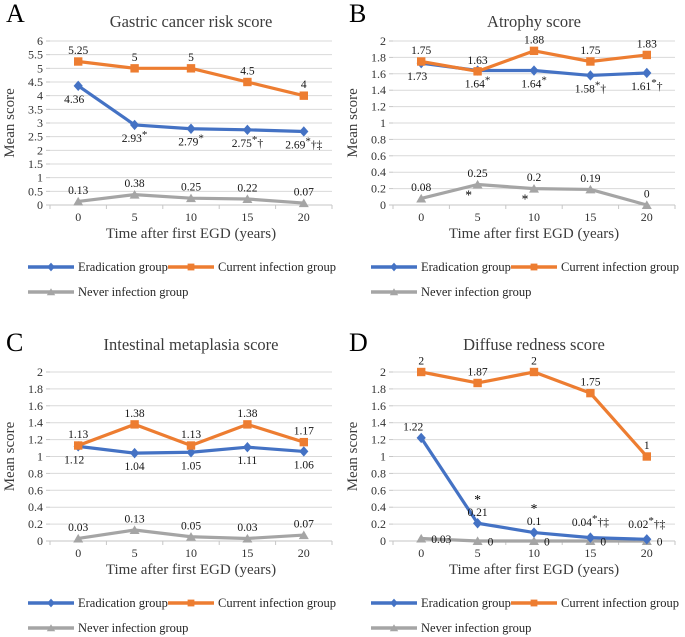 The image size is (685, 637). Describe the element at coordinates (478, 83) in the screenshot. I see `data-label: 1.64*` at that location.